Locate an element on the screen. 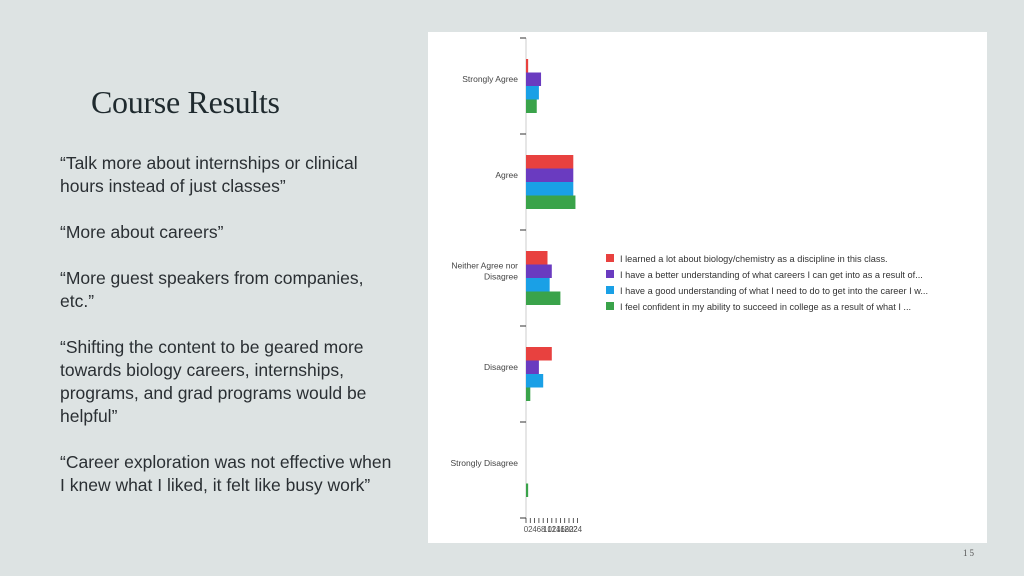 This screenshot has height=576, width=1024. quote-2: “More about careers” is located at coordinates (142, 232).